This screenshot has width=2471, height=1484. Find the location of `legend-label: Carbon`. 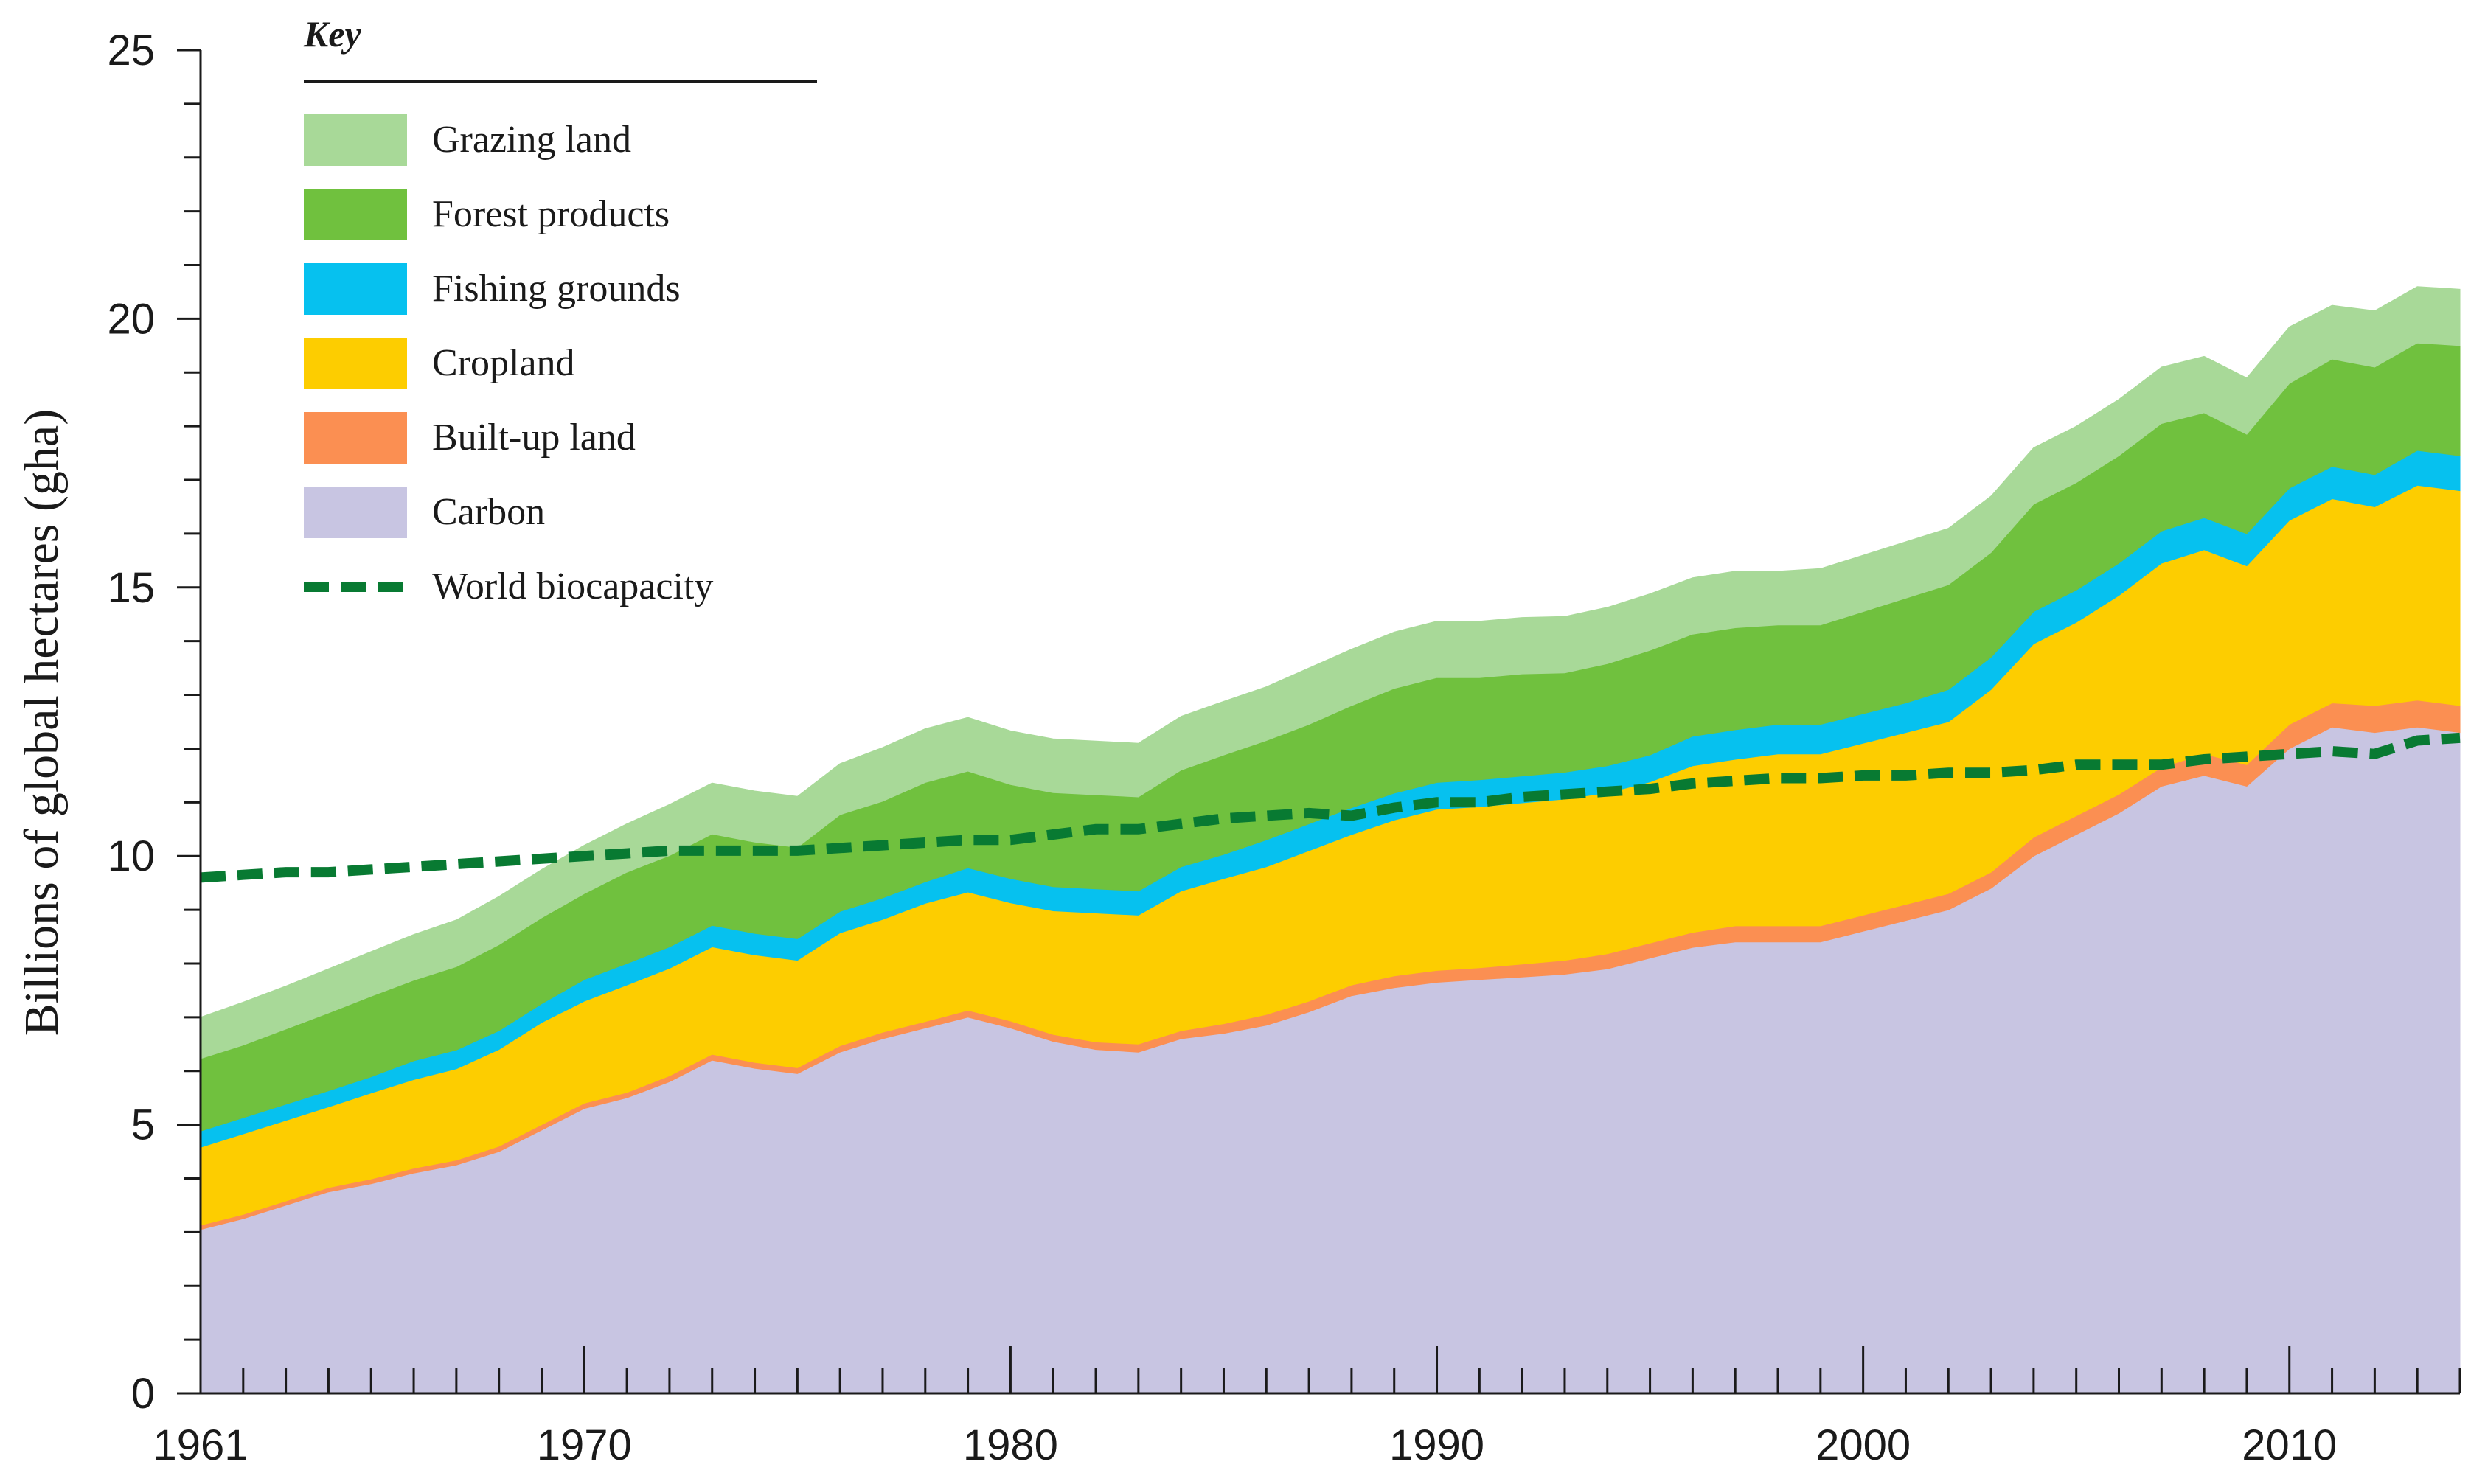

legend-label: Carbon is located at coordinates (488, 512).